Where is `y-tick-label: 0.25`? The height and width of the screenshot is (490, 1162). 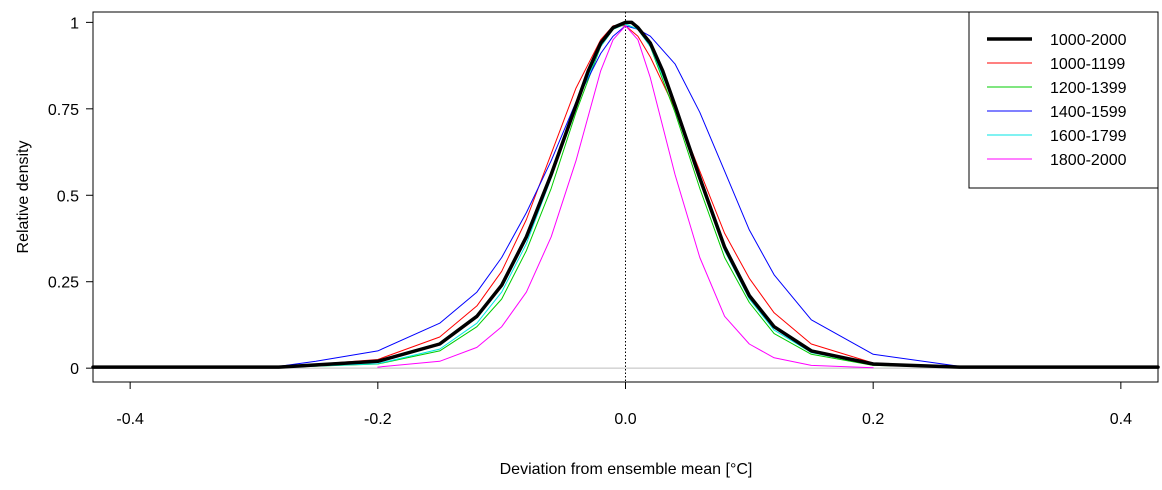
y-tick-label: 0.25 is located at coordinates (63, 283).